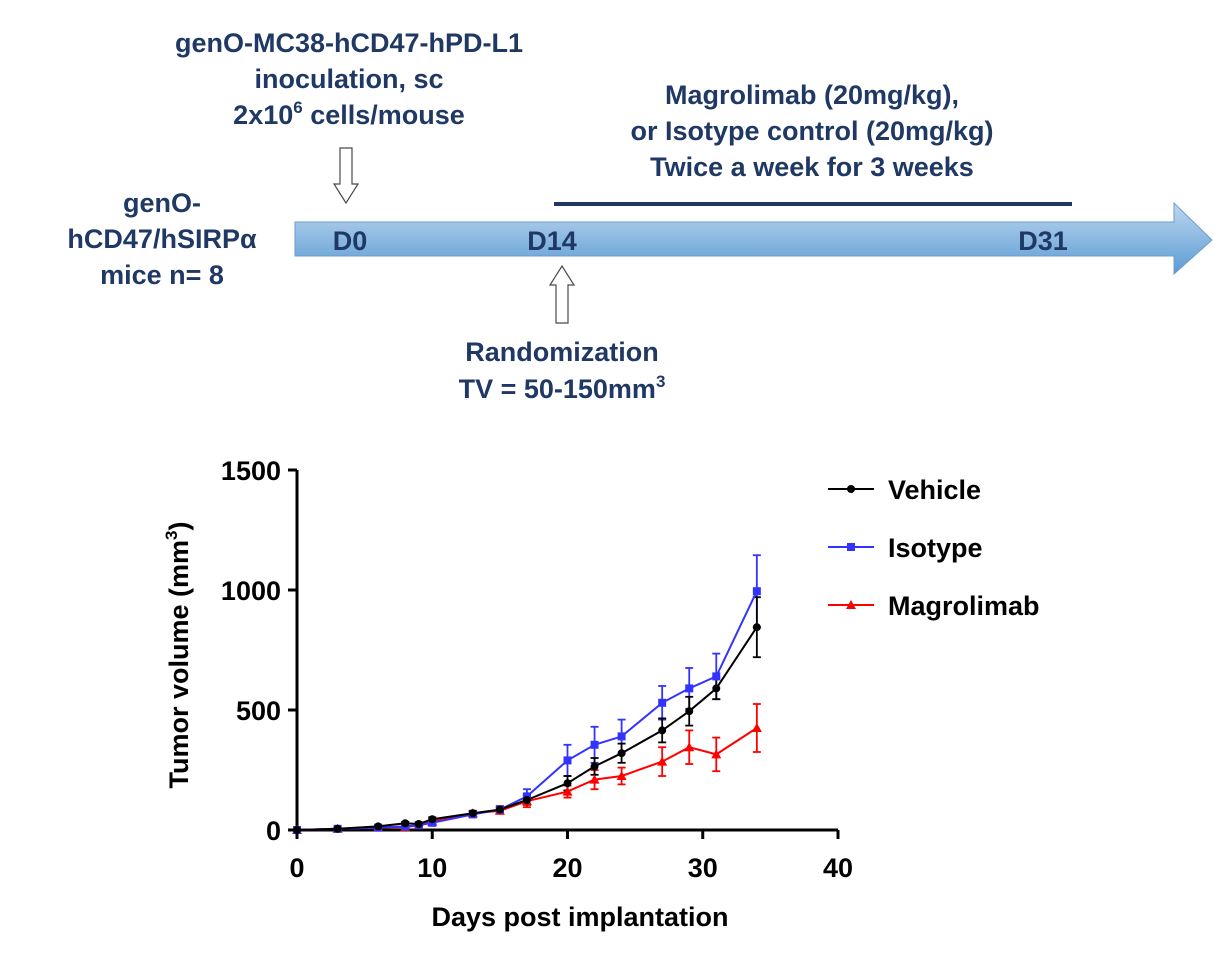 This screenshot has height=954, width=1226. What do you see at coordinates (349, 43) in the screenshot?
I see `inoculation-line-1: genO-MC38-hCD47-hPD-L1` at bounding box center [349, 43].